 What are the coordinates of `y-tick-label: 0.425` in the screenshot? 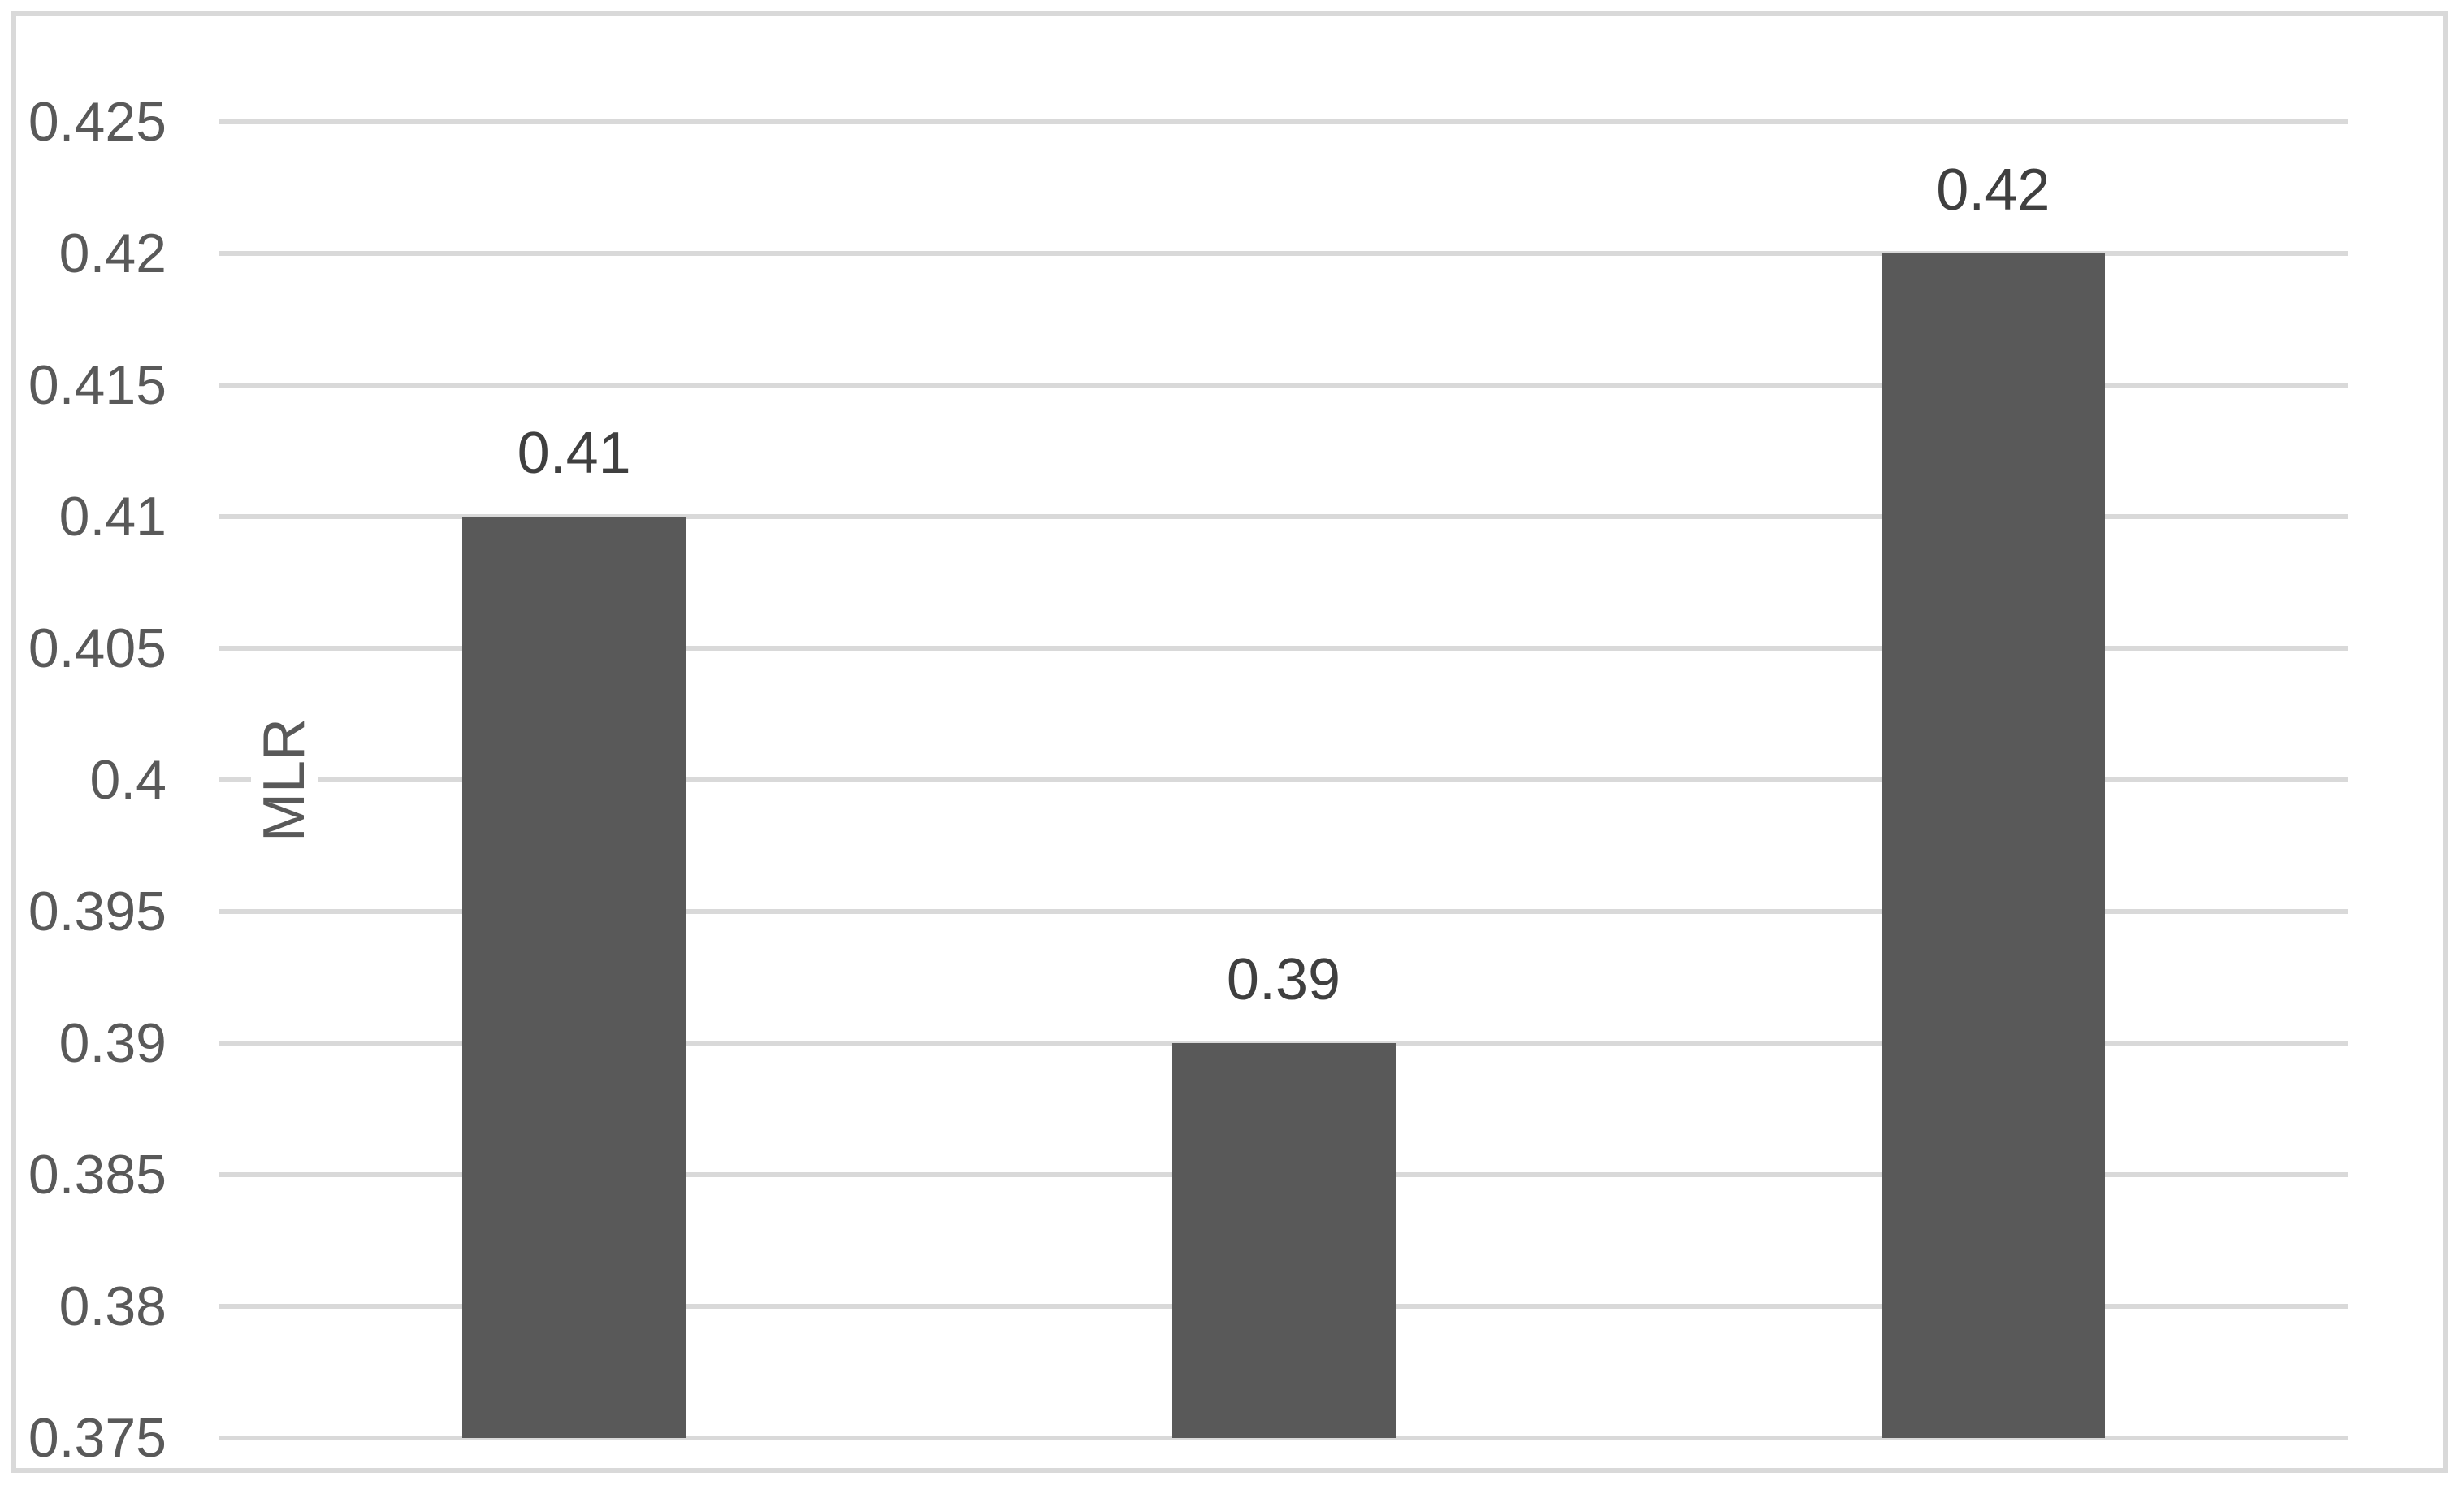 It's located at (97, 122).